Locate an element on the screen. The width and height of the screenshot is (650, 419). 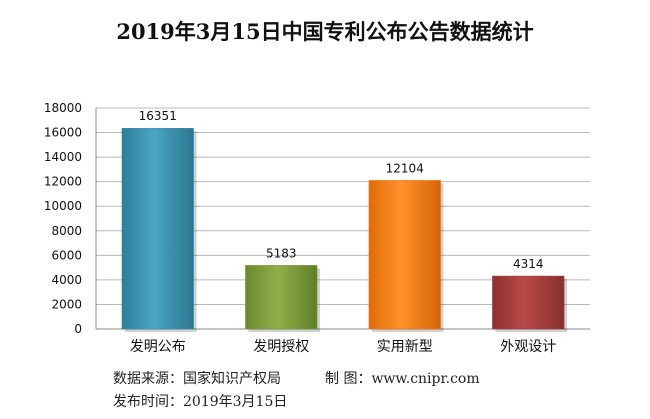
publish-date-text: 发布时间：2019年3月15日 is located at coordinates (200, 402).